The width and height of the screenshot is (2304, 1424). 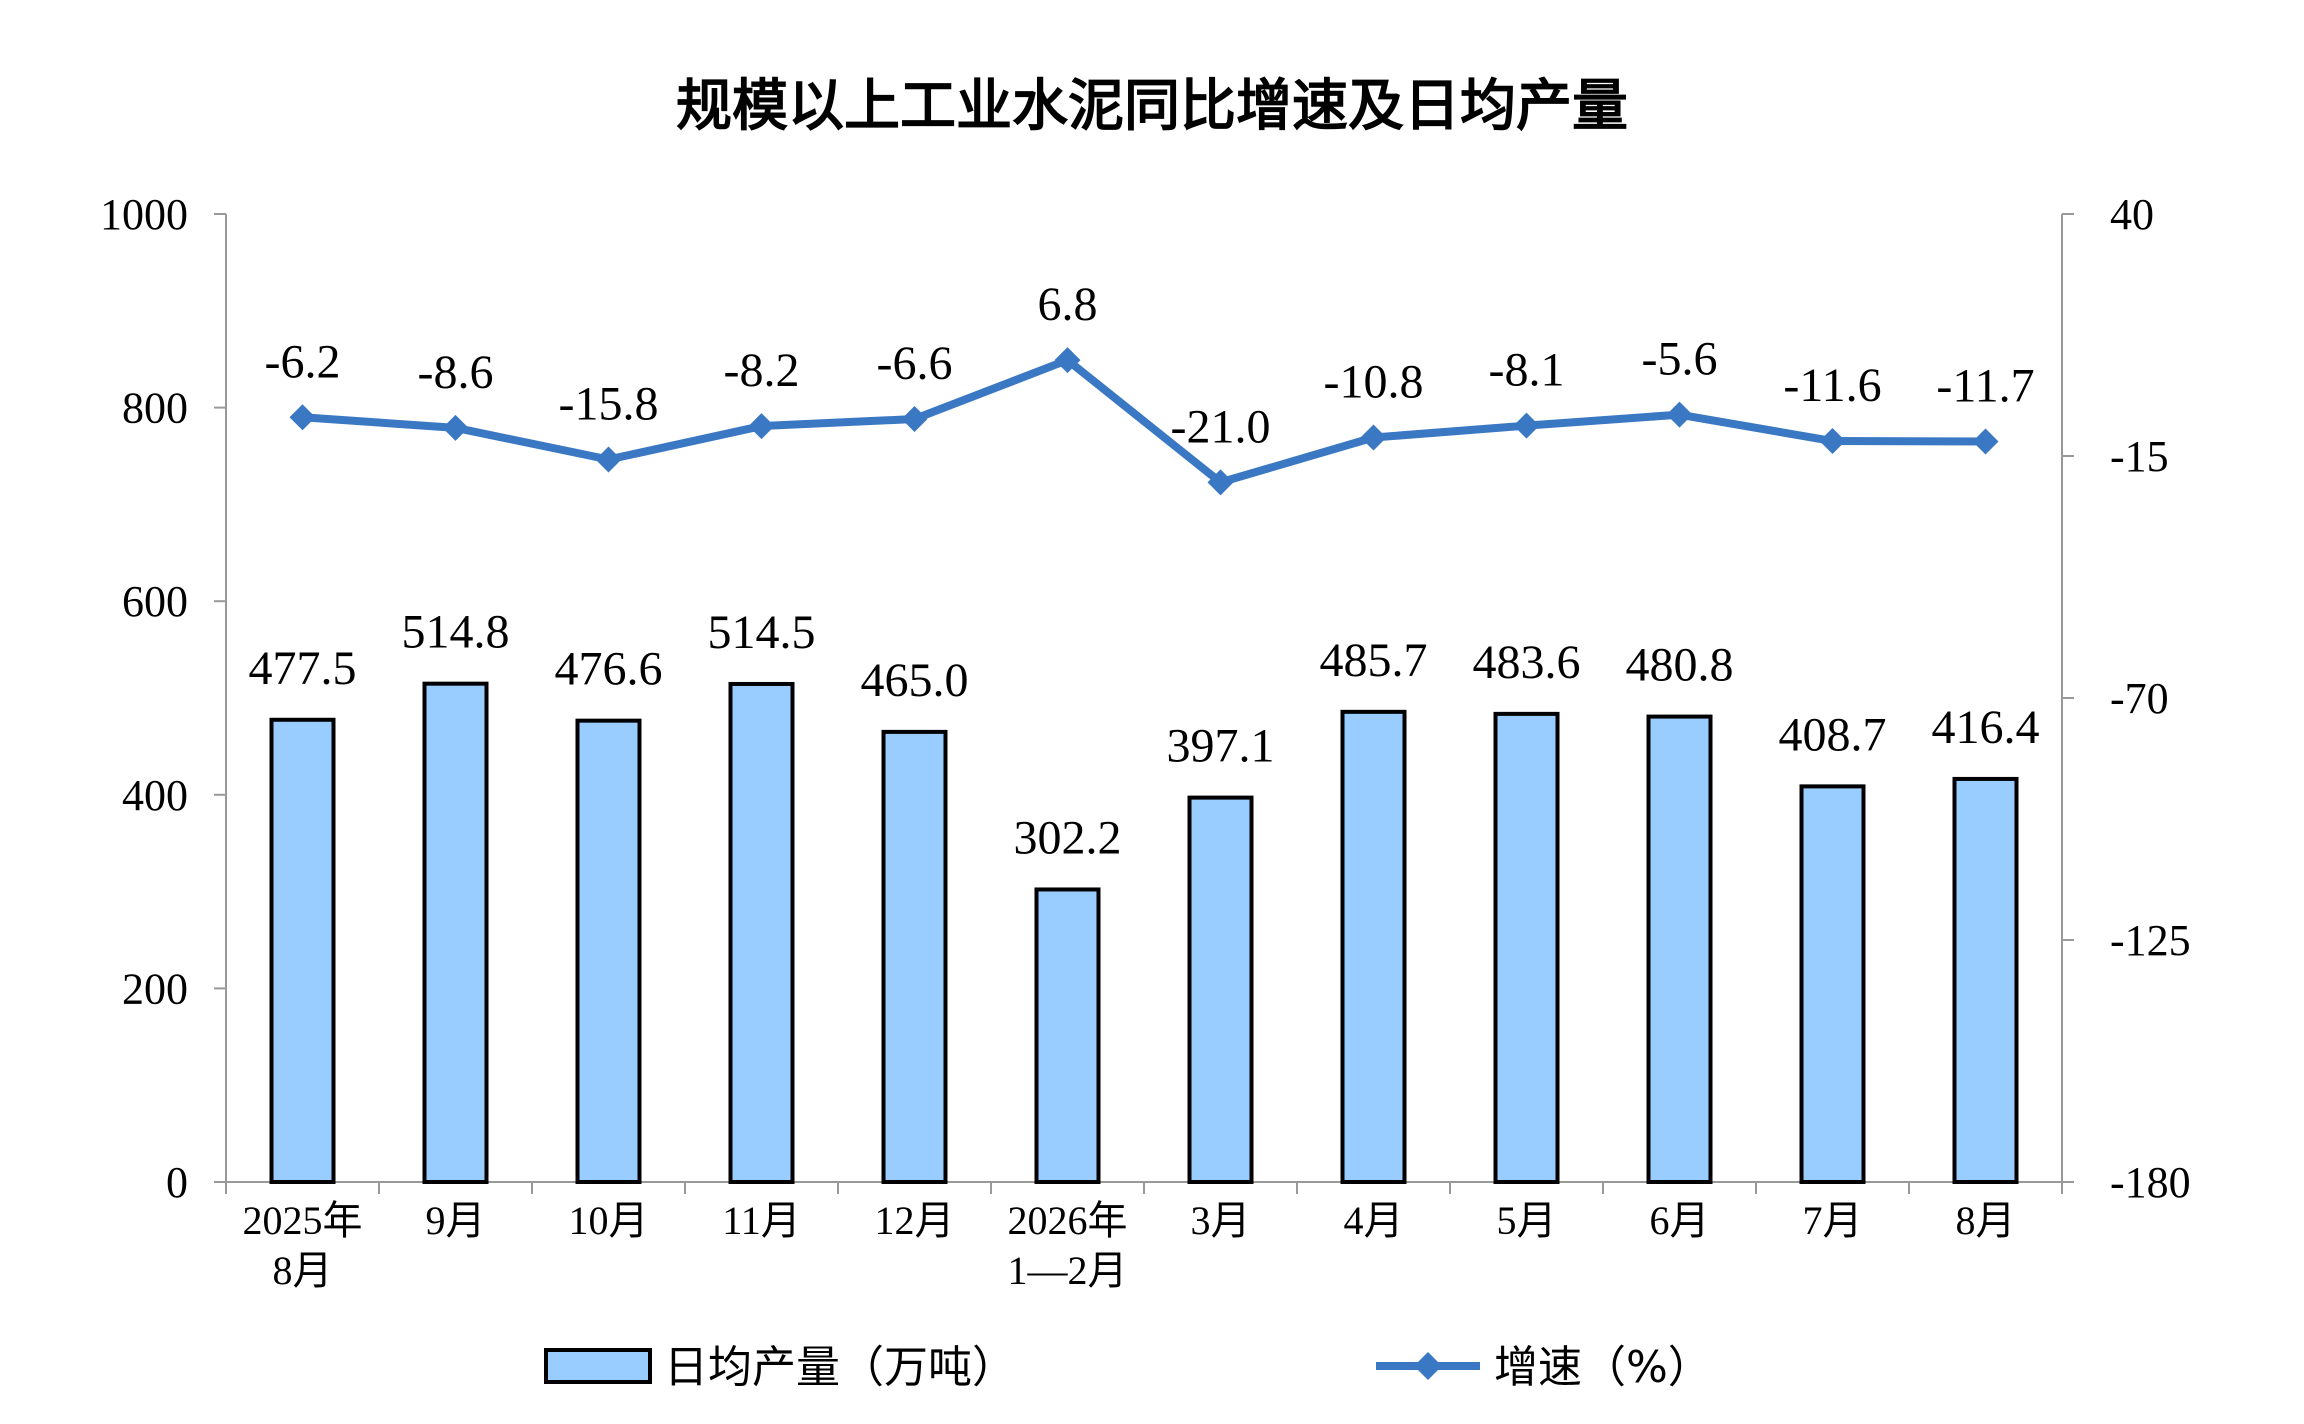 I want to click on bar-data-label: 397.1, so click(x=1221, y=746).